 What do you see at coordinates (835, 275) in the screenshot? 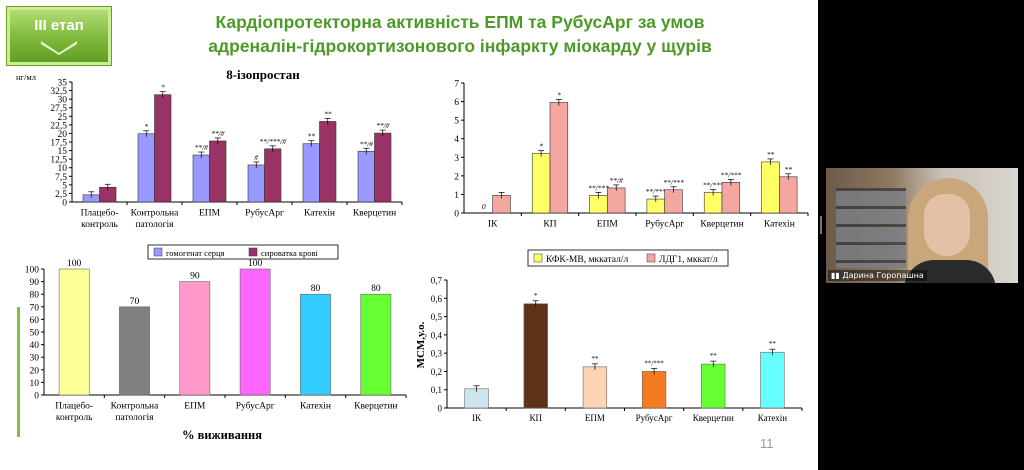
I see `signal-icon: ▮▮` at bounding box center [835, 275].